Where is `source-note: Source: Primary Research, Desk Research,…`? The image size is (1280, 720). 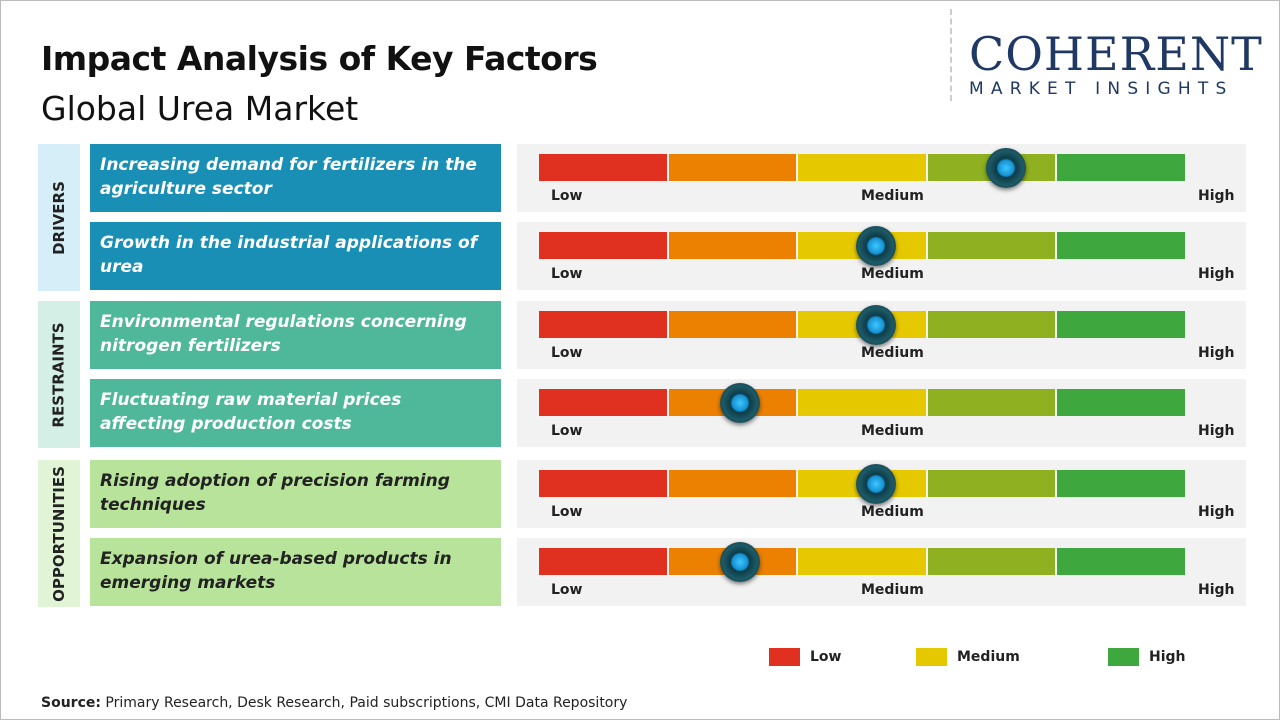
source-note: Source: Primary Research, Desk Research,… is located at coordinates (334, 703).